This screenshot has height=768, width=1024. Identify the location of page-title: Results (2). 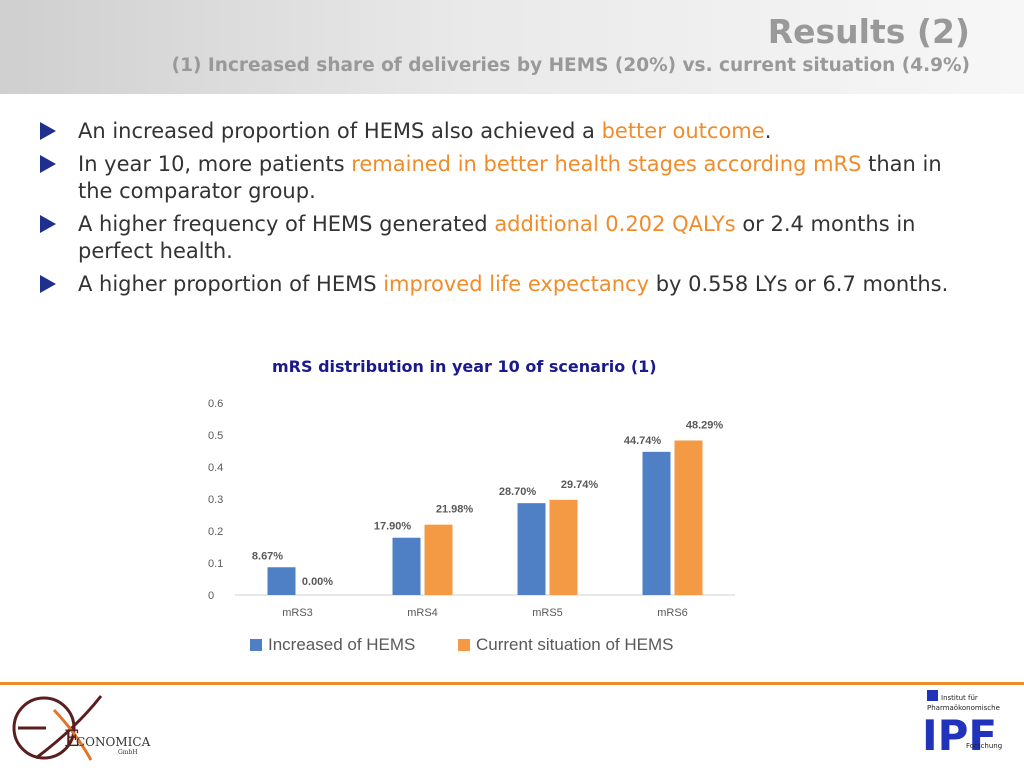
(868, 31).